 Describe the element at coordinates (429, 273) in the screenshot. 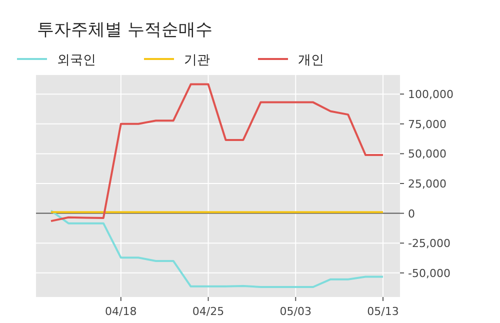

I see `y-tick-label: -50,000` at that location.